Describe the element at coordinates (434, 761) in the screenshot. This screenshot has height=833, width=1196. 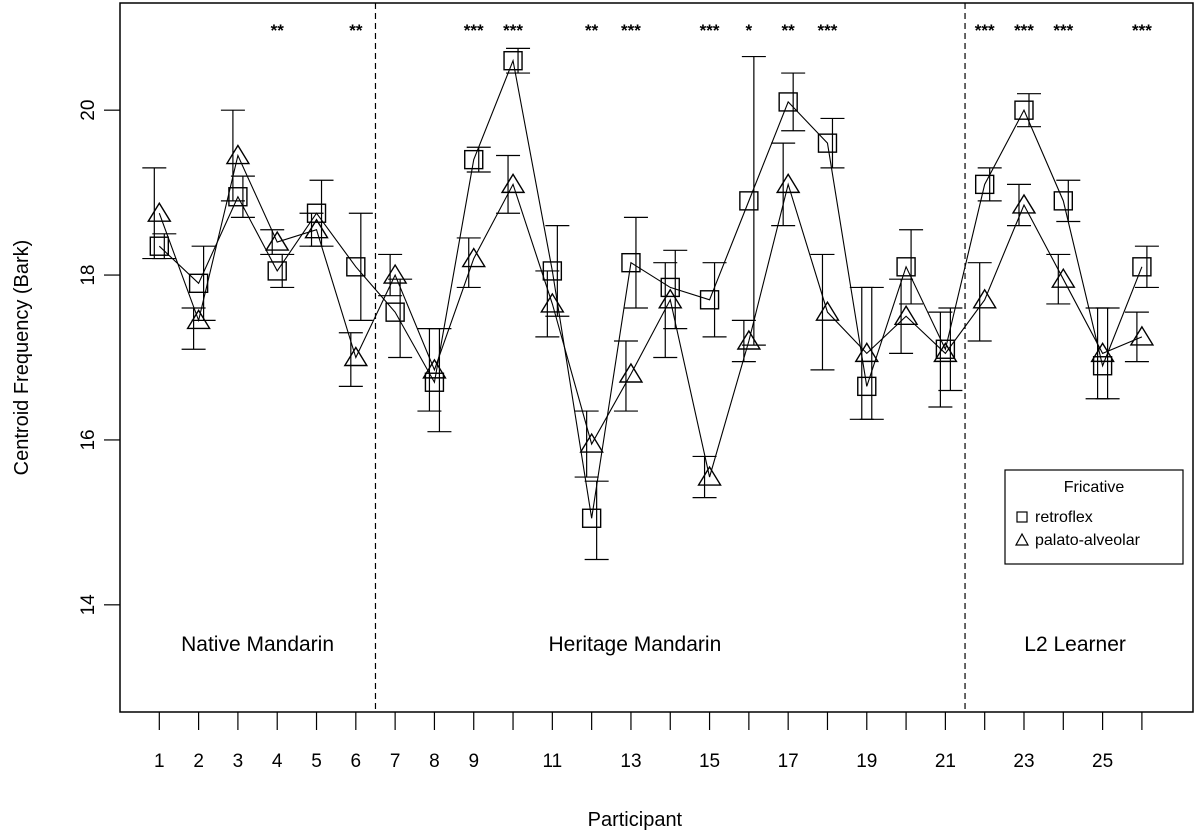
I see `x-tick-label: 8` at that location.